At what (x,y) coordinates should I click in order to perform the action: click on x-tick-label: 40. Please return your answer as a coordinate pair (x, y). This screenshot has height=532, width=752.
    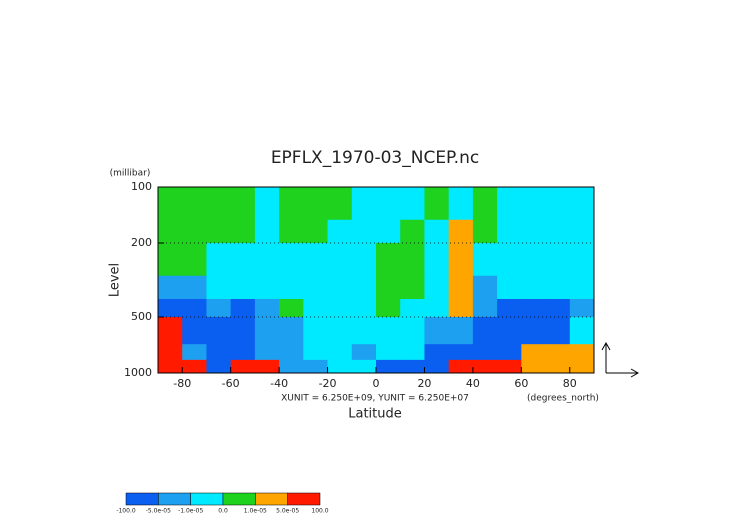
    Looking at the image, I should click on (473, 383).